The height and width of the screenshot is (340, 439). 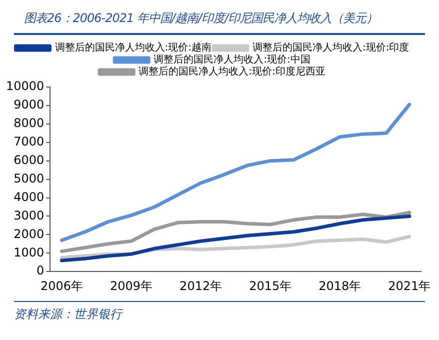 What do you see at coordinates (29, 105) in the screenshot?
I see `y-tick-label: 9000` at bounding box center [29, 105].